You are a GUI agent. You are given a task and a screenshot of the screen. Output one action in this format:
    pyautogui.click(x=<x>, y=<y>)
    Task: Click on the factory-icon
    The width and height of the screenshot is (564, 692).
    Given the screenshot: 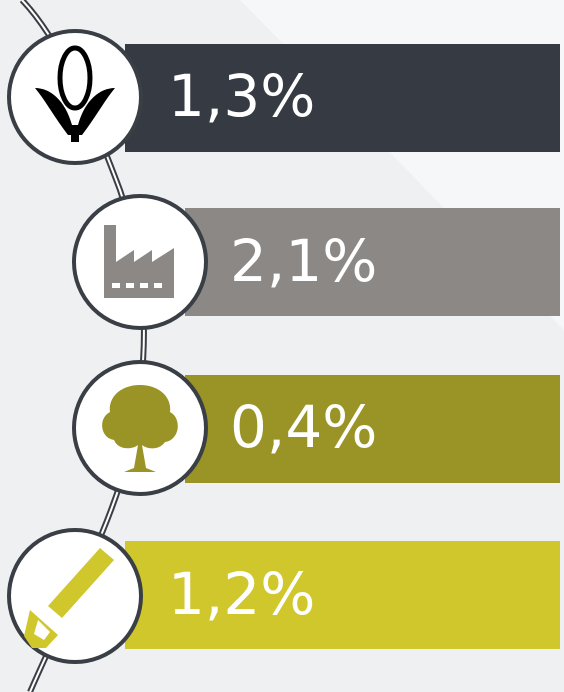 What is the action you would take?
    pyautogui.click(x=139, y=261)
    